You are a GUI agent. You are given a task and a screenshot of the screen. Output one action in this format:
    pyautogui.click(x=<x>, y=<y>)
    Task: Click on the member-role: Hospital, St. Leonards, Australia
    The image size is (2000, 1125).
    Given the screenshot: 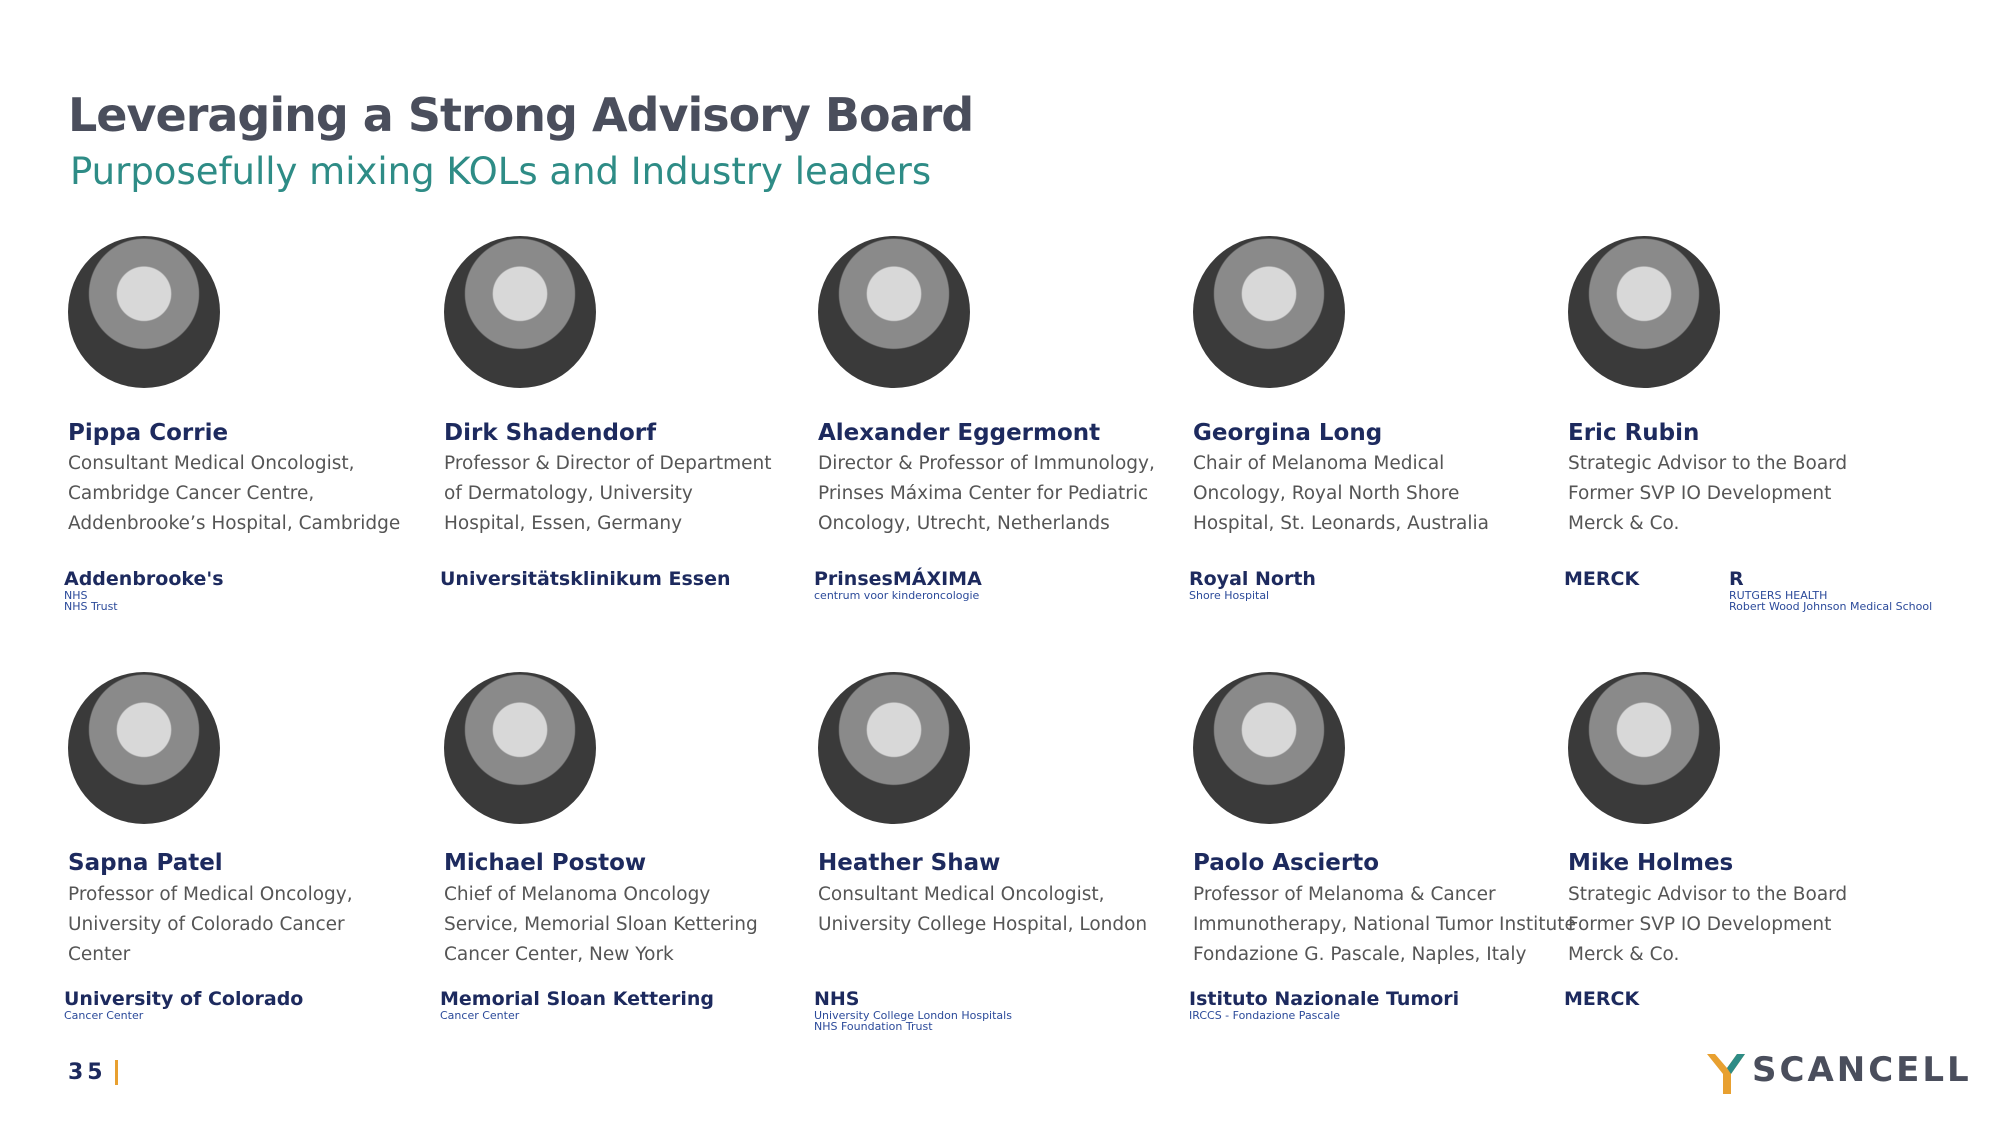 What is the action you would take?
    pyautogui.click(x=1341, y=523)
    